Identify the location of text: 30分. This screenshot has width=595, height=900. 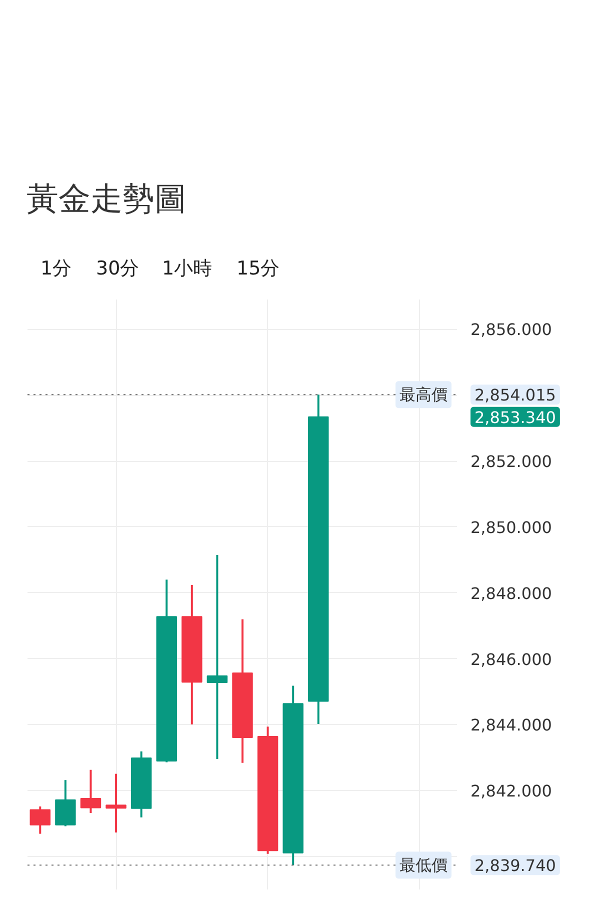
(118, 269).